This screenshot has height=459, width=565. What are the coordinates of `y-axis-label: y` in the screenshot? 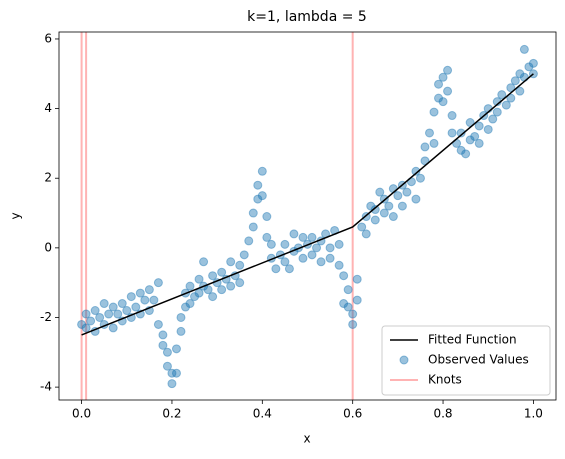 It's located at (16, 215).